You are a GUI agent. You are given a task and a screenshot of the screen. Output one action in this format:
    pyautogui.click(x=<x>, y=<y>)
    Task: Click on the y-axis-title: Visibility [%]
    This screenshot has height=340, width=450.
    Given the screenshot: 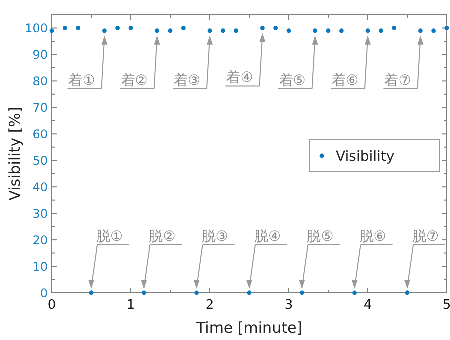 What is the action you would take?
    pyautogui.click(x=15, y=154)
    